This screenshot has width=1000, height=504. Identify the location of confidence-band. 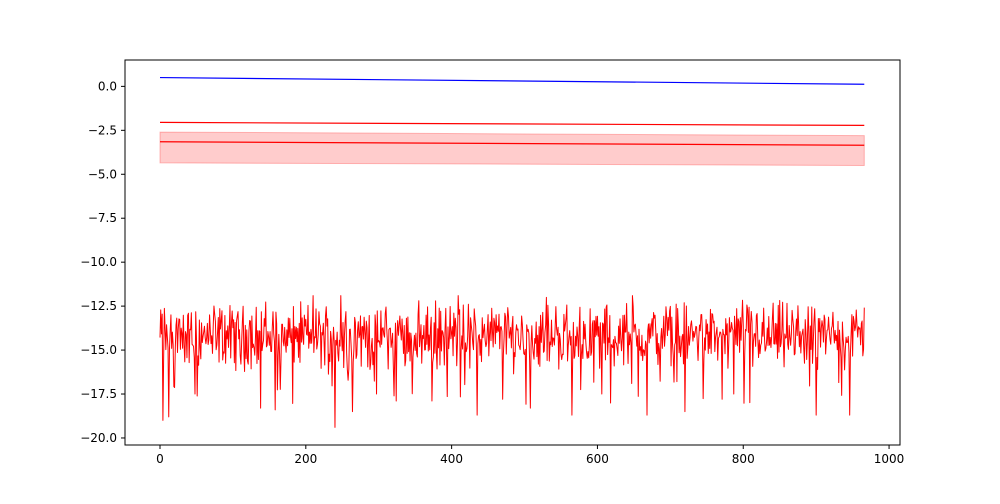
(512, 148).